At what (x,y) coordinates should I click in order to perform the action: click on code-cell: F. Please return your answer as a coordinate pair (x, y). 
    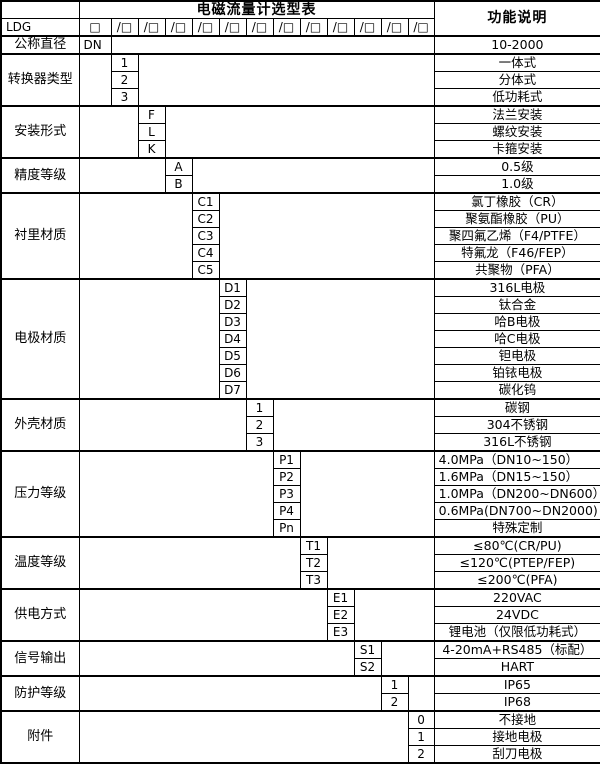
    Looking at the image, I should click on (151, 114).